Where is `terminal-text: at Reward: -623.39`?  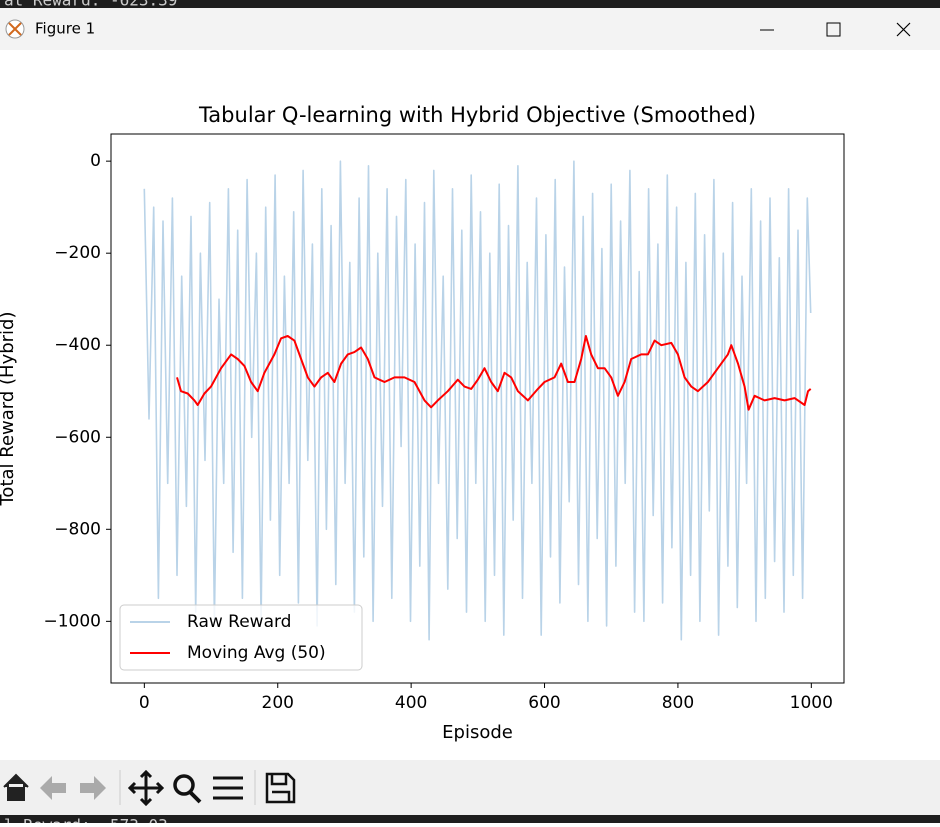 terminal-text: at Reward: -623.39 is located at coordinates (90, 5).